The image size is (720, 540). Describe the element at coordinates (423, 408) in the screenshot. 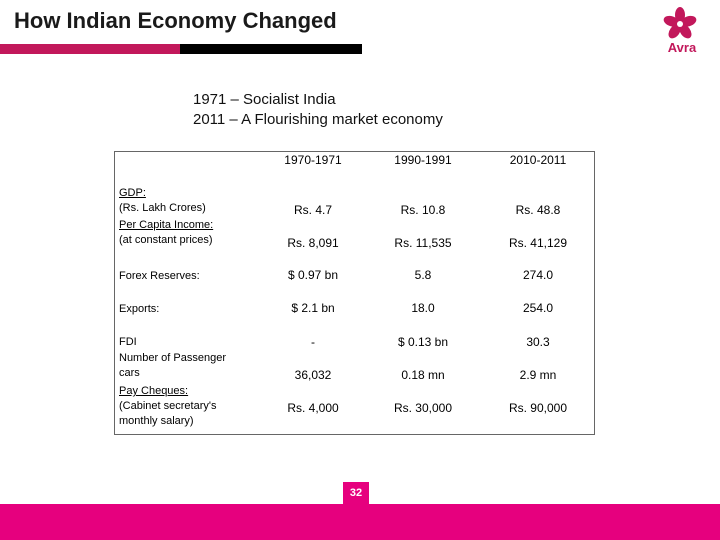

I see `table-cell: Rs. 30,000` at that location.